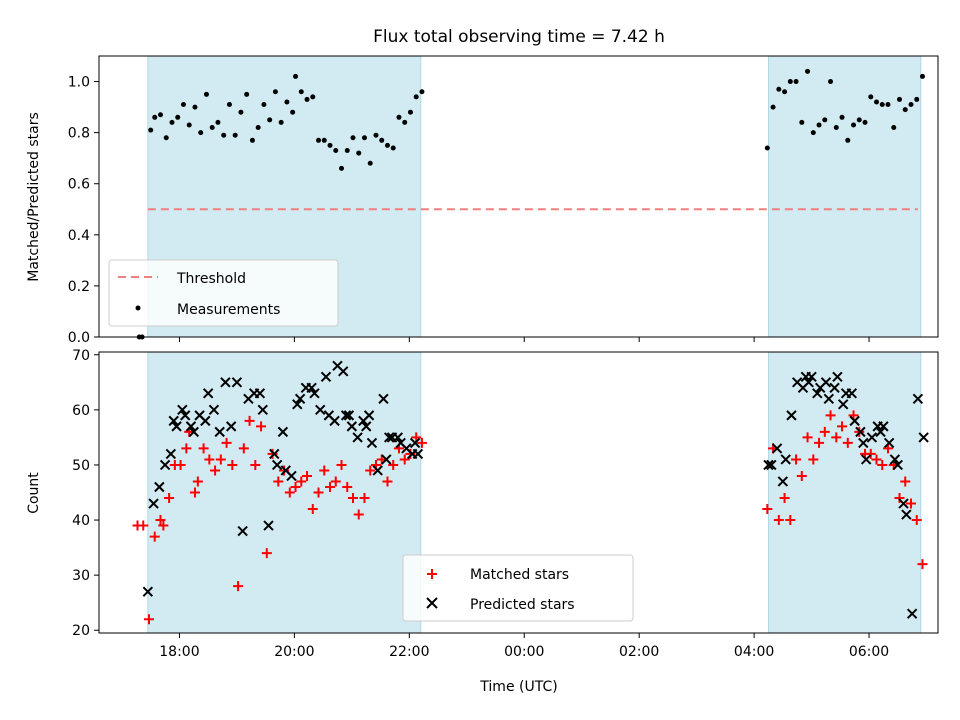 This screenshot has width=960, height=720. I want to click on x-tick-label: 22:00, so click(409, 652).